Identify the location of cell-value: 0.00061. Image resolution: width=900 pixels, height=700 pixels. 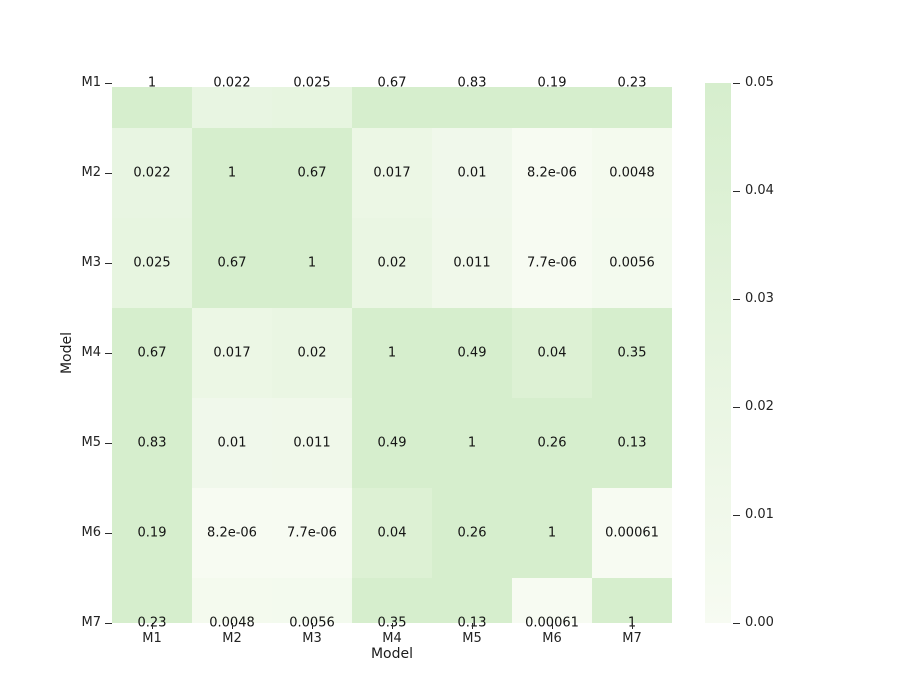
(632, 533).